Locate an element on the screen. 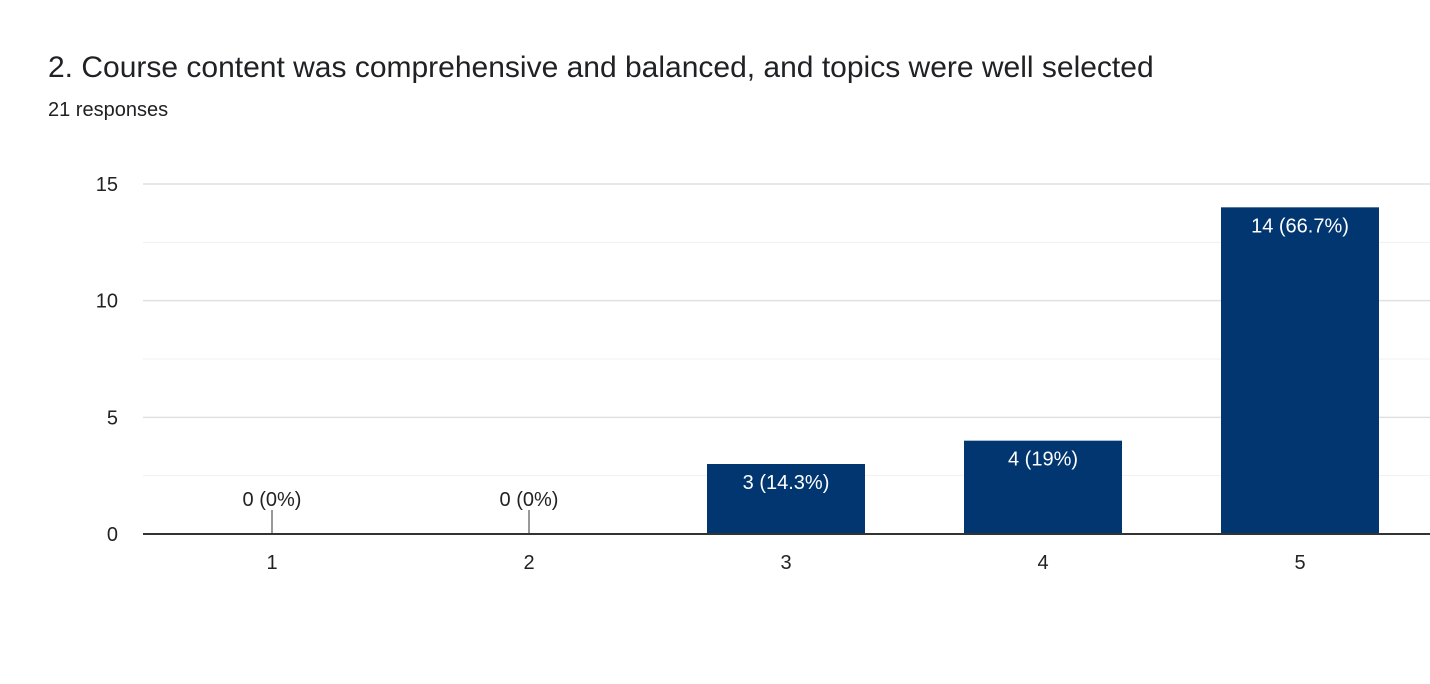 This screenshot has width=1430, height=684. x-tick-label: 2 is located at coordinates (528, 563).